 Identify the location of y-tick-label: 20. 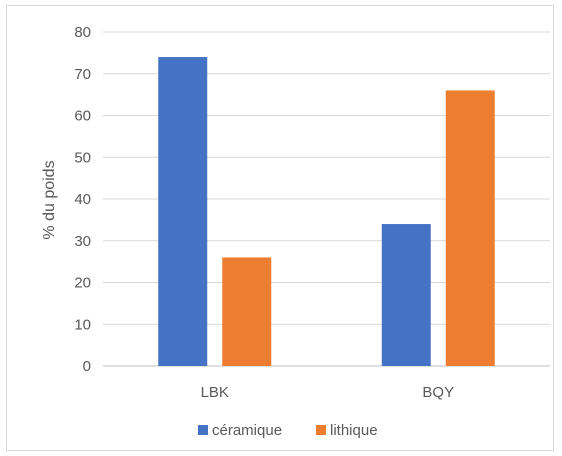
(82, 283).